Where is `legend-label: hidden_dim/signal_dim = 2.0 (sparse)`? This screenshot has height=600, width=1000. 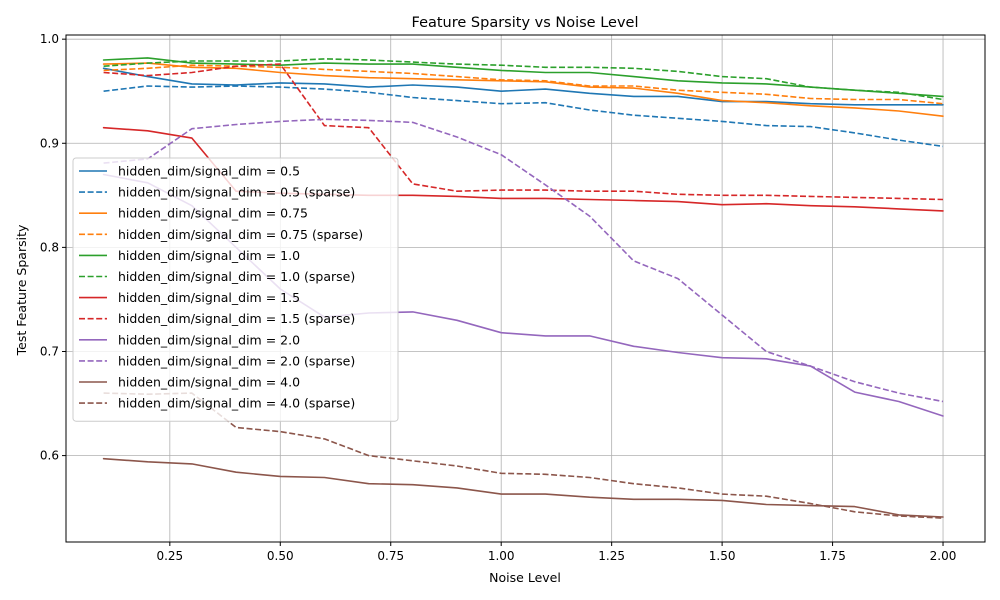
legend-label: hidden_dim/signal_dim = 2.0 (sparse) is located at coordinates (236, 360).